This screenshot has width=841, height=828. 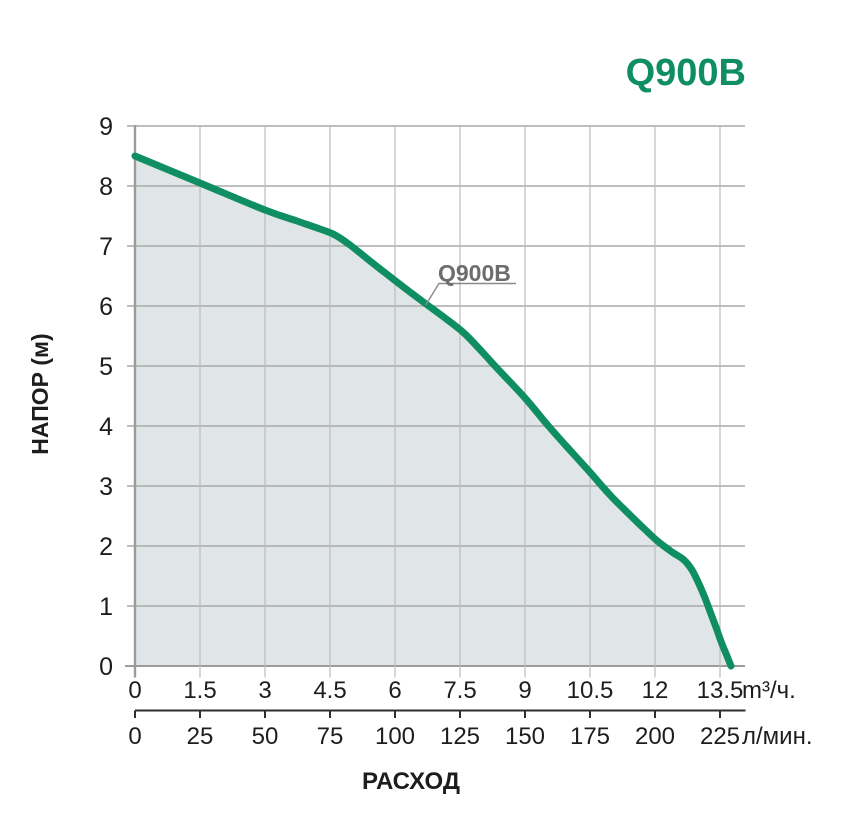 I want to click on svg-text: 175, so click(x=590, y=736).